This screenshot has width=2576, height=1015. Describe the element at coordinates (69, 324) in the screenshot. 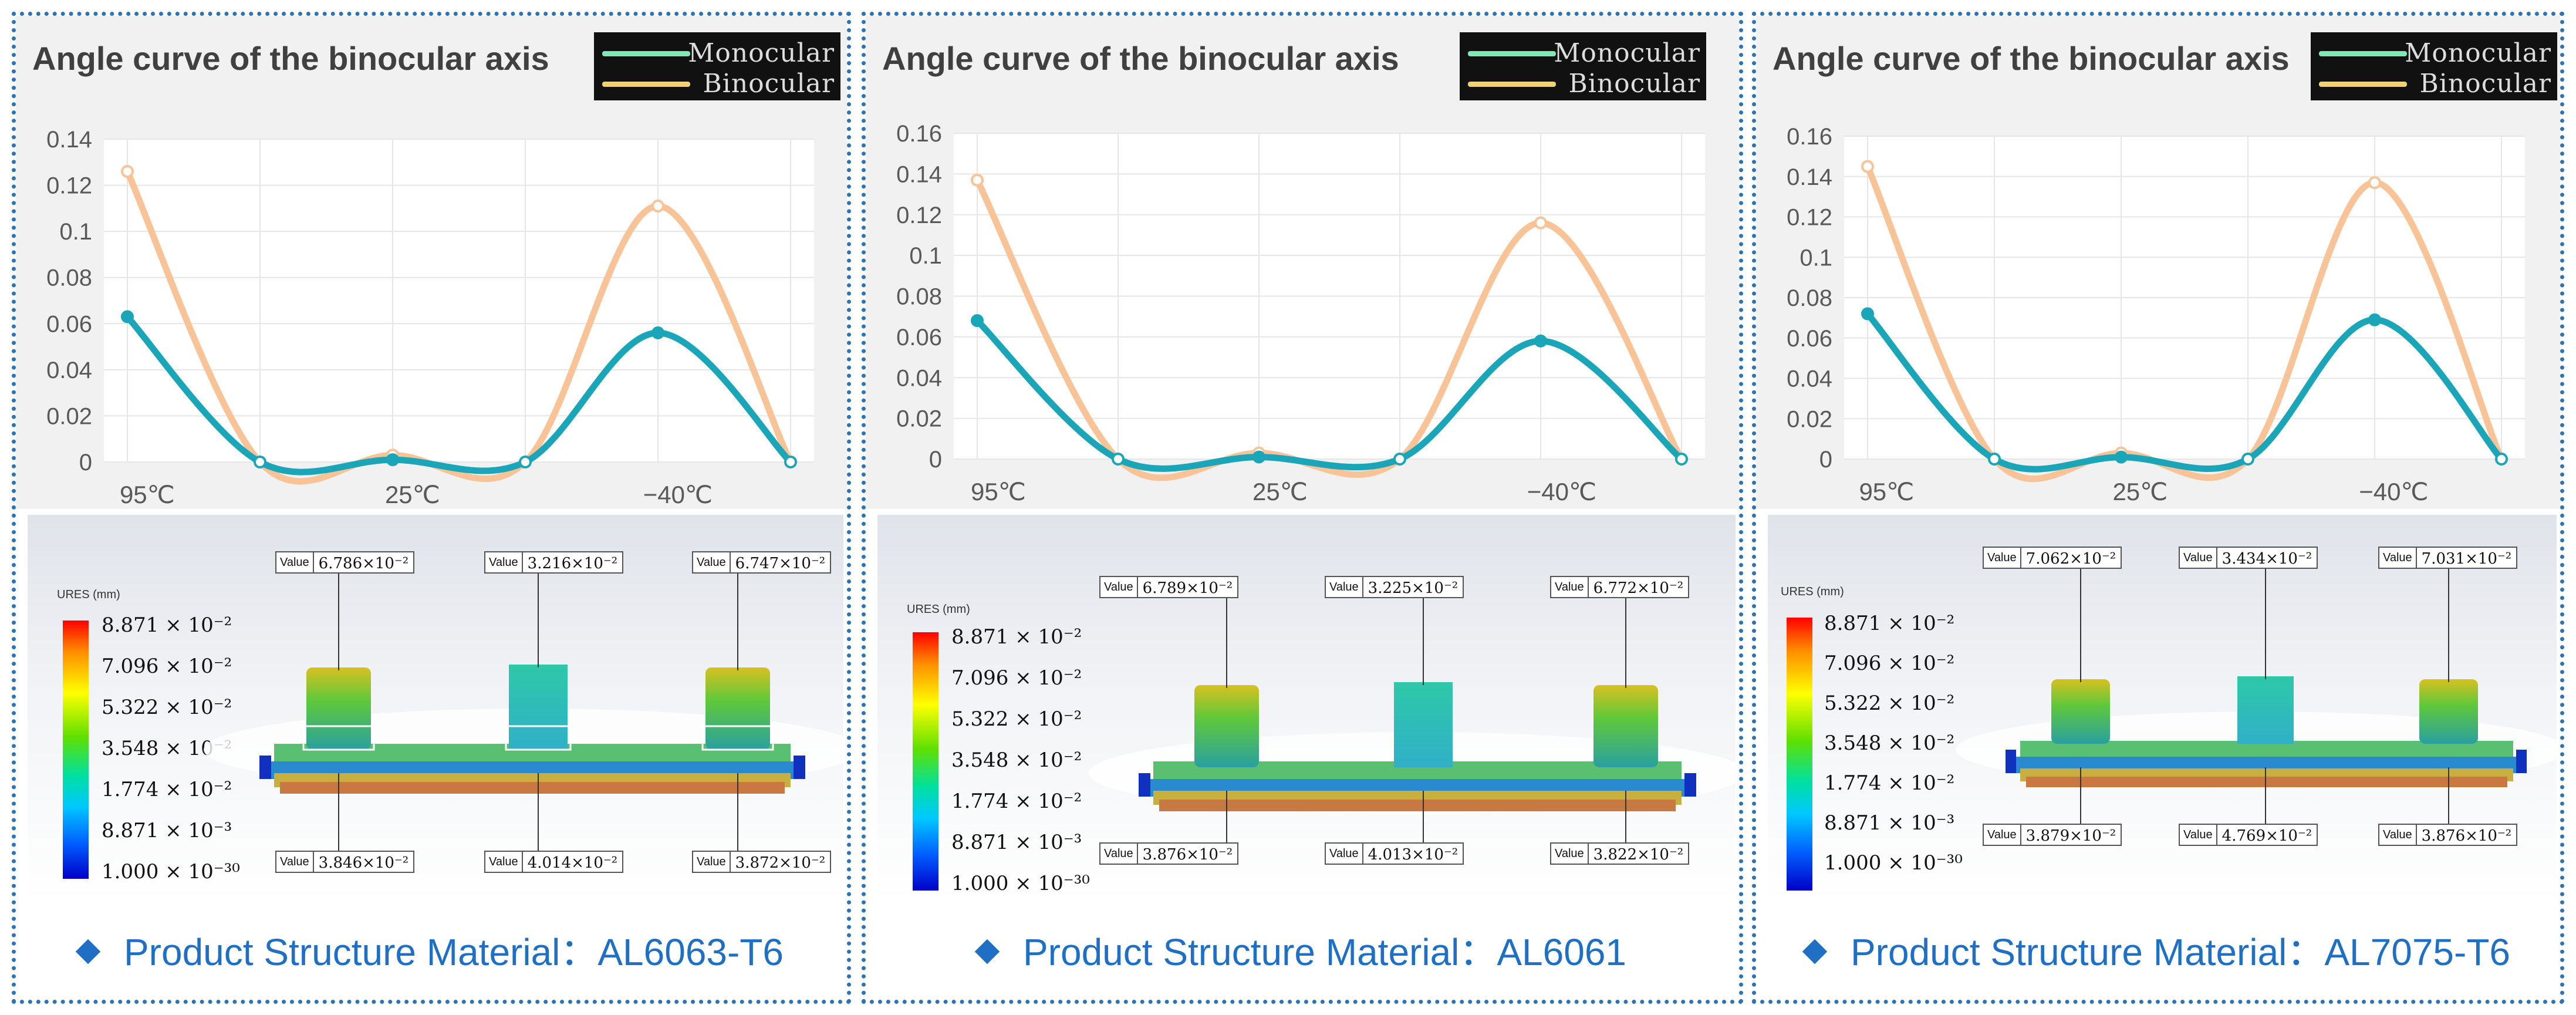

I see `y-tick-label: 0.06` at that location.